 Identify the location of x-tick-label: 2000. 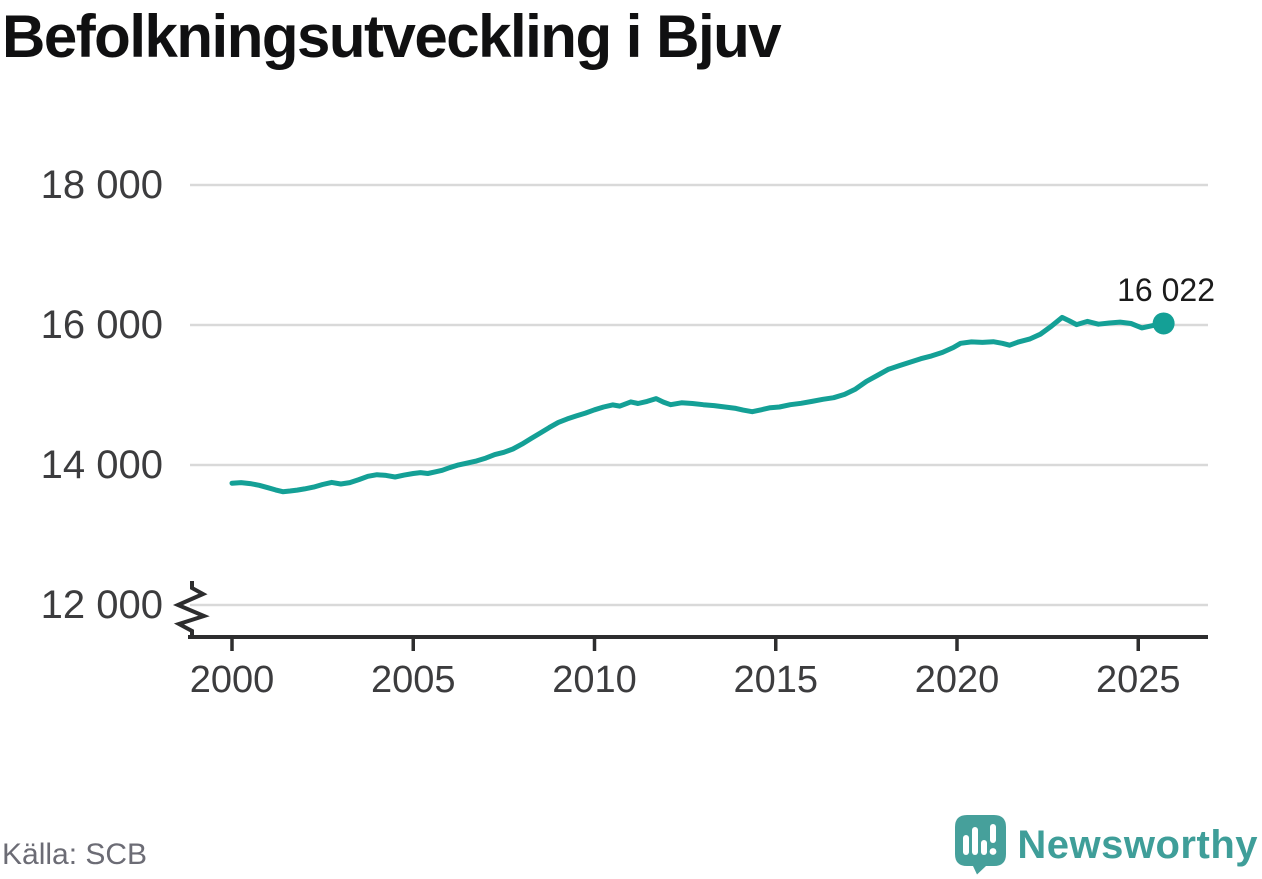
(232, 680).